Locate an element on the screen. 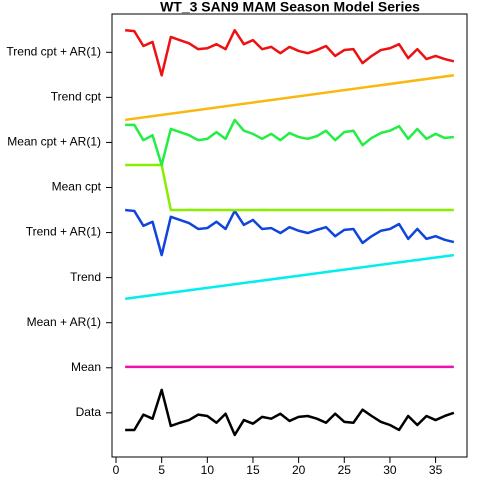 Image resolution: width=480 pixels, height=485 pixels. x-tick-label: 15 is located at coordinates (253, 470).